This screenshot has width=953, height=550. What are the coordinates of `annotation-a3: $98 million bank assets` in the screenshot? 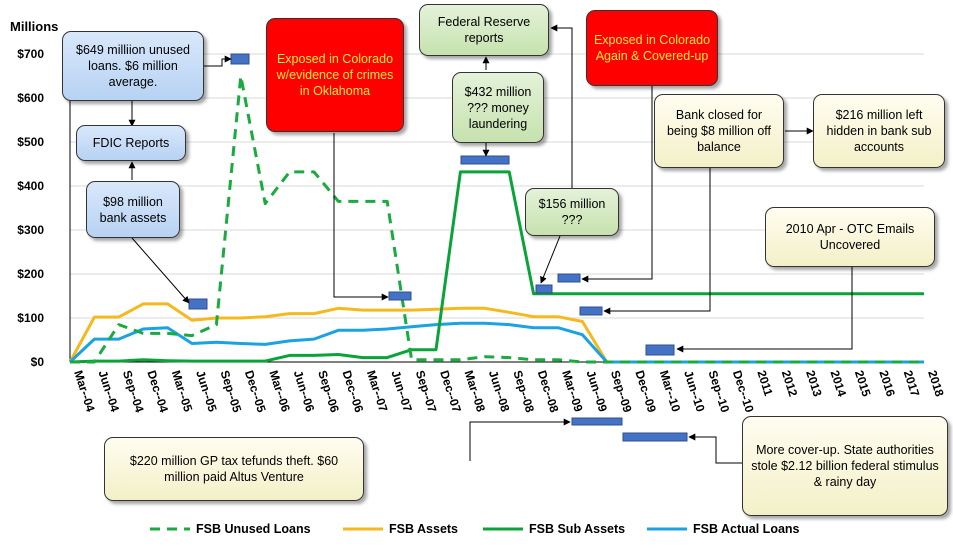 It's located at (133, 209).